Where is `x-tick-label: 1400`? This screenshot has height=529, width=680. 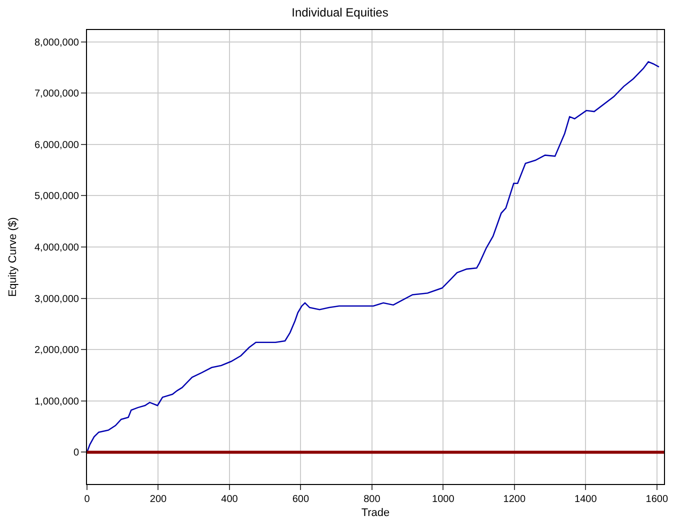 x-tick-label: 1400 is located at coordinates (586, 499).